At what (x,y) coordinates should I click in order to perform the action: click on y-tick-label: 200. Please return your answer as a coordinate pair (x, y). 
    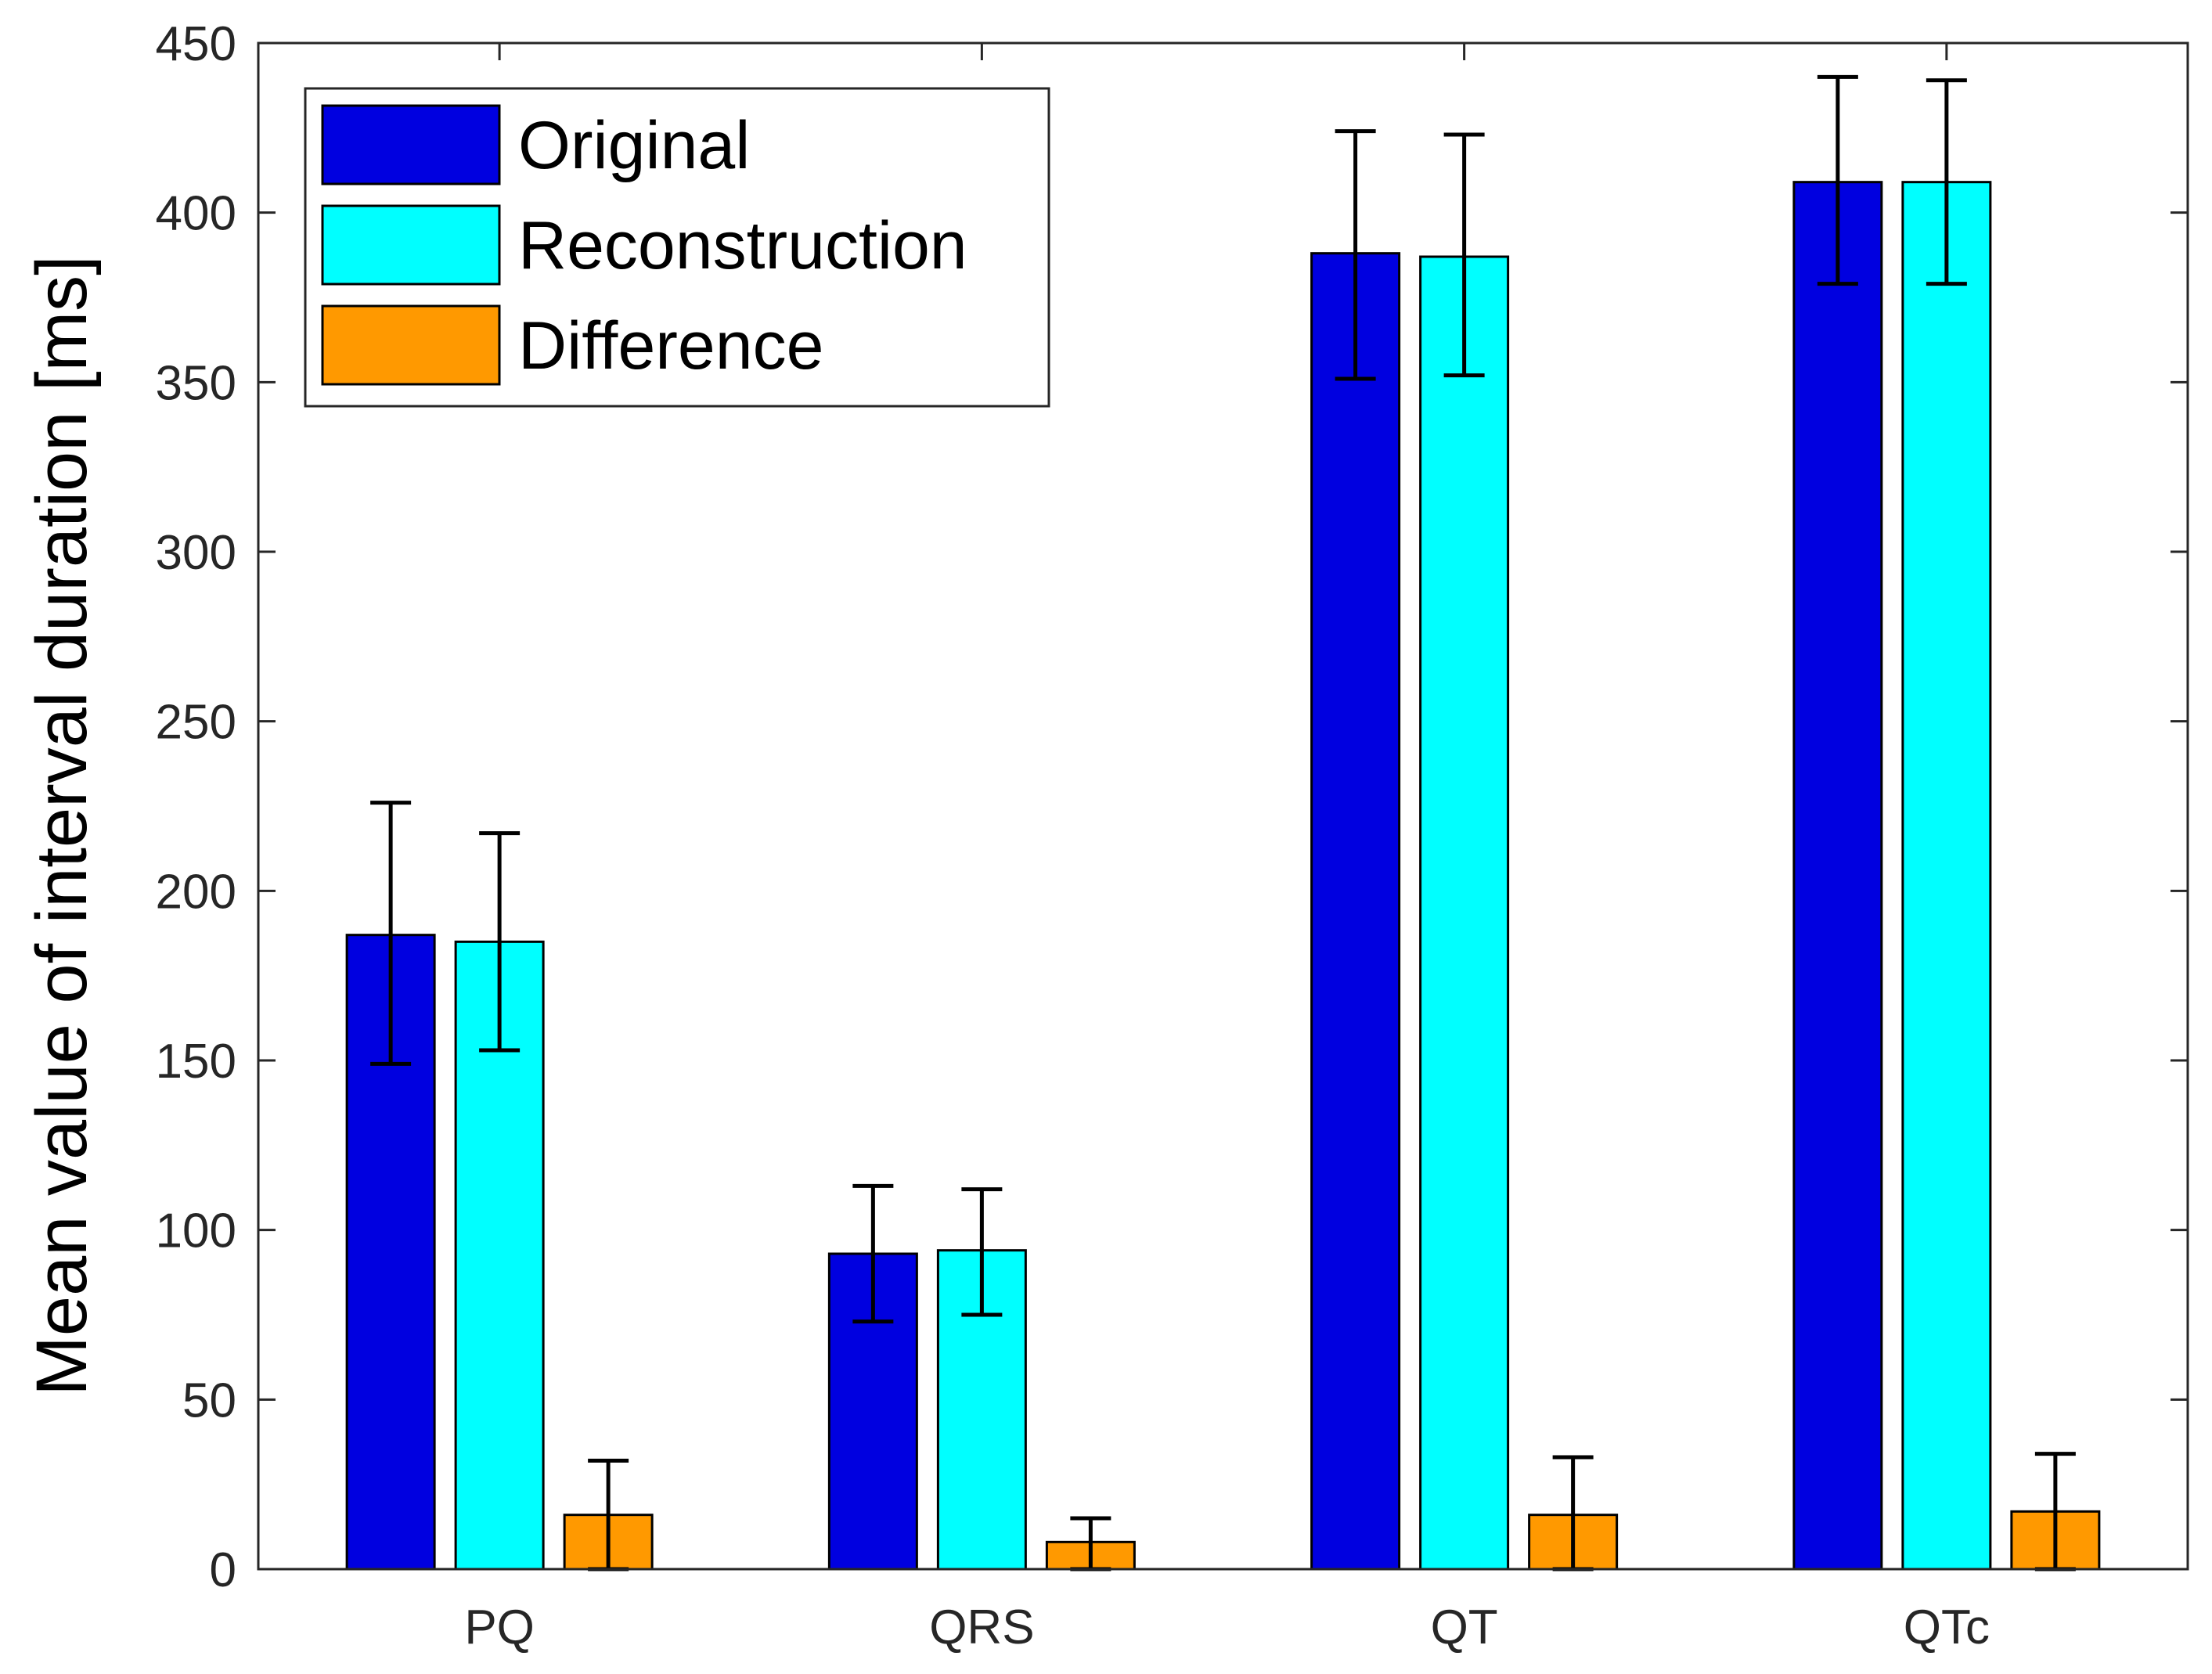
    Looking at the image, I should click on (196, 892).